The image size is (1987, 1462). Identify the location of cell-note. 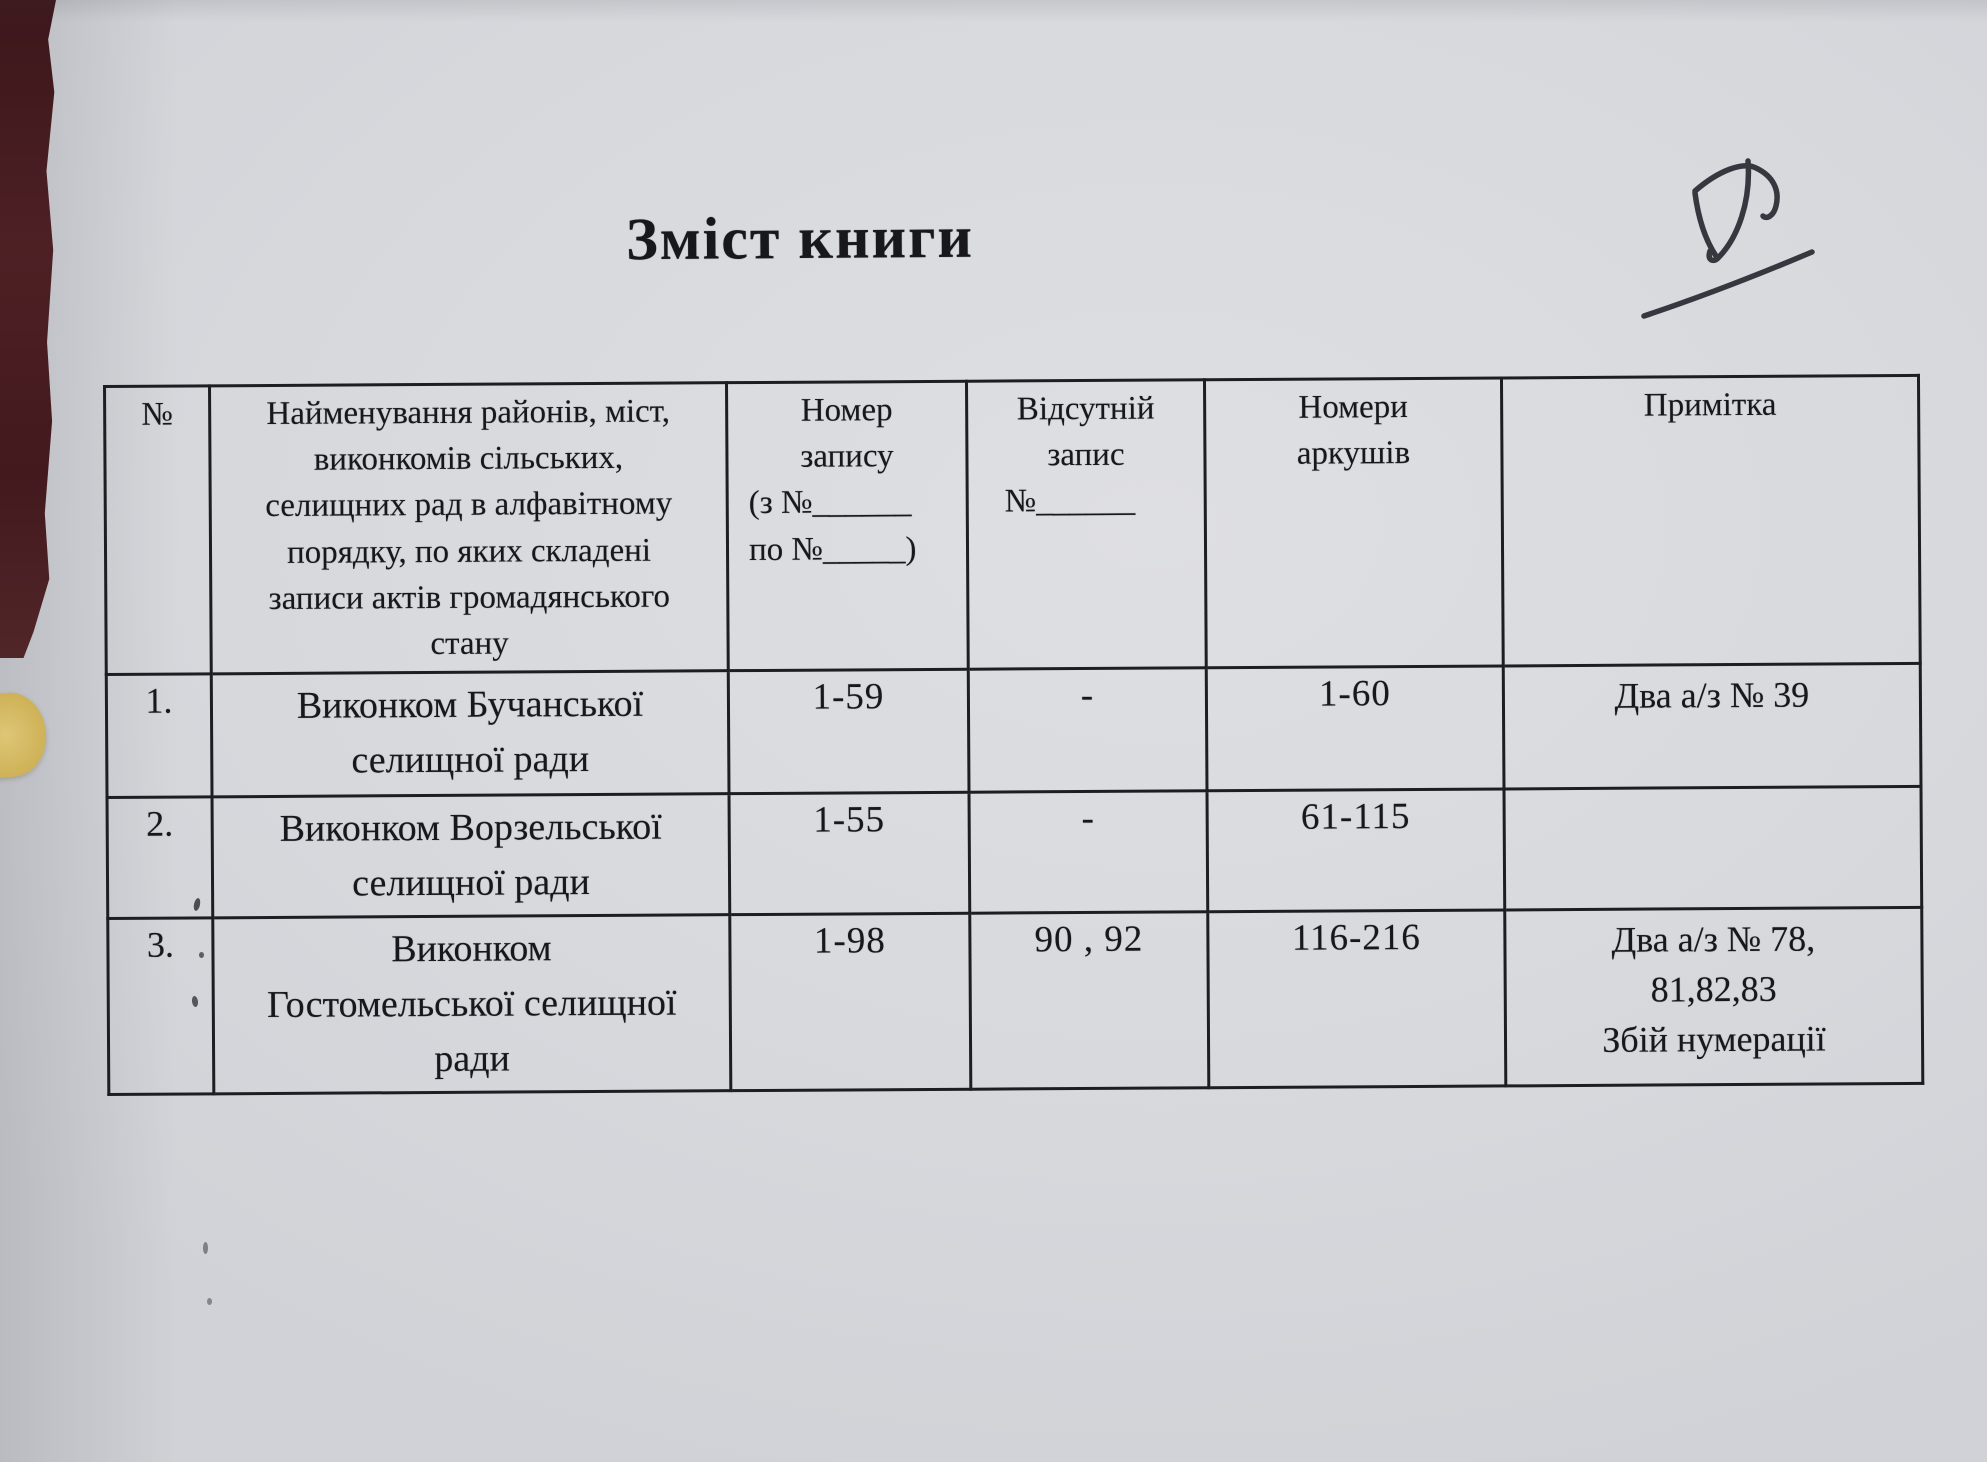
(1712, 848).